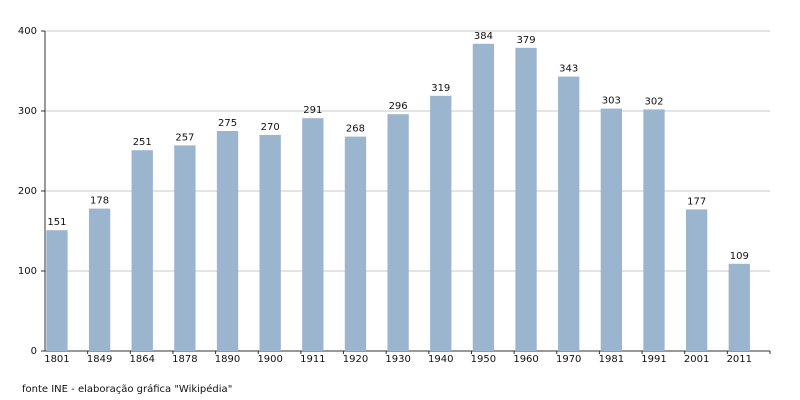  What do you see at coordinates (312, 359) in the screenshot?
I see `x-tick-label: 1911` at bounding box center [312, 359].